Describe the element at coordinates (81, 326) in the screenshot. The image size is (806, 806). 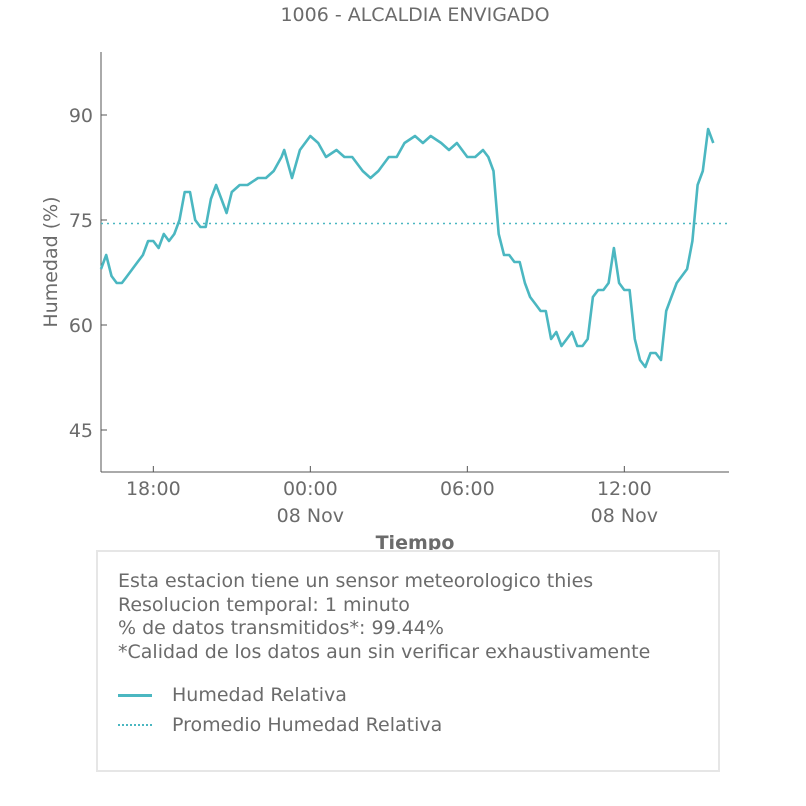
I see `y-tick-label: 60` at that location.